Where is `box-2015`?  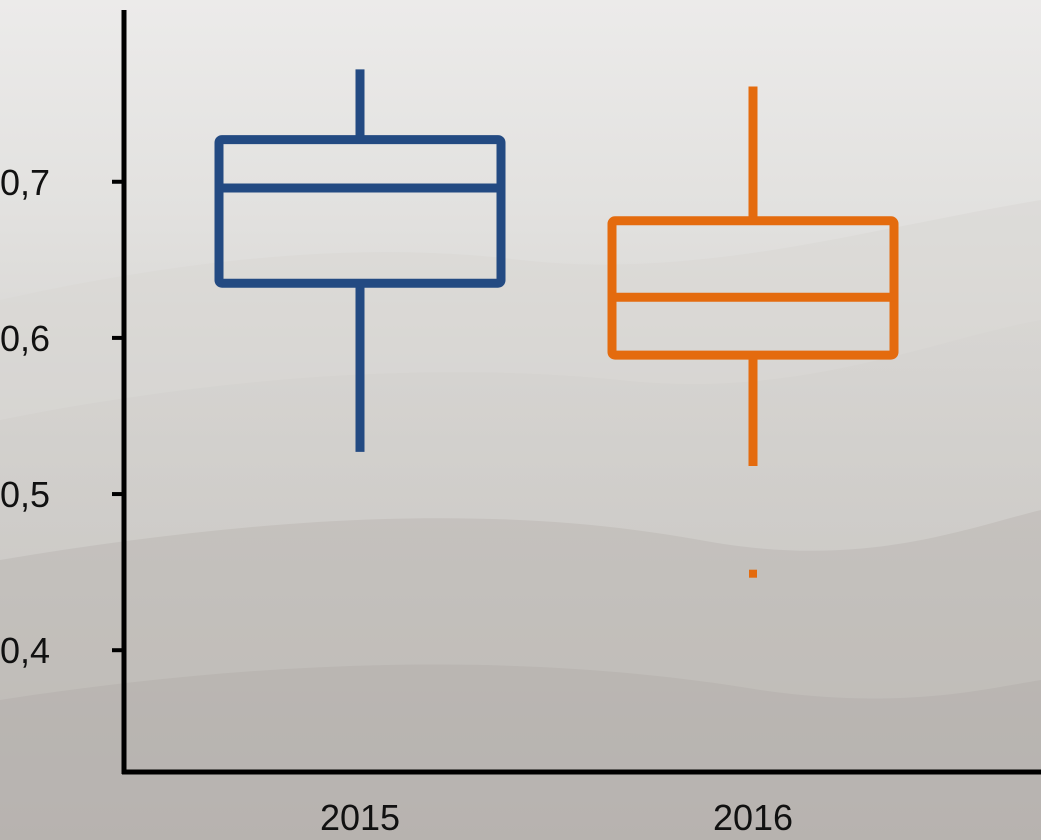 box-2015 is located at coordinates (360, 260).